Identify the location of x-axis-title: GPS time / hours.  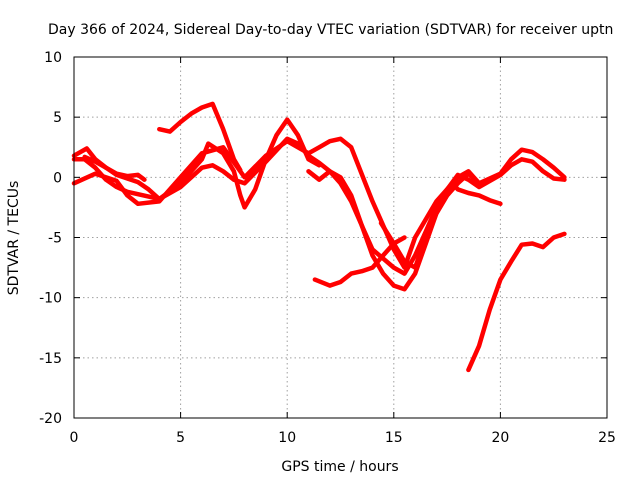
(339, 467).